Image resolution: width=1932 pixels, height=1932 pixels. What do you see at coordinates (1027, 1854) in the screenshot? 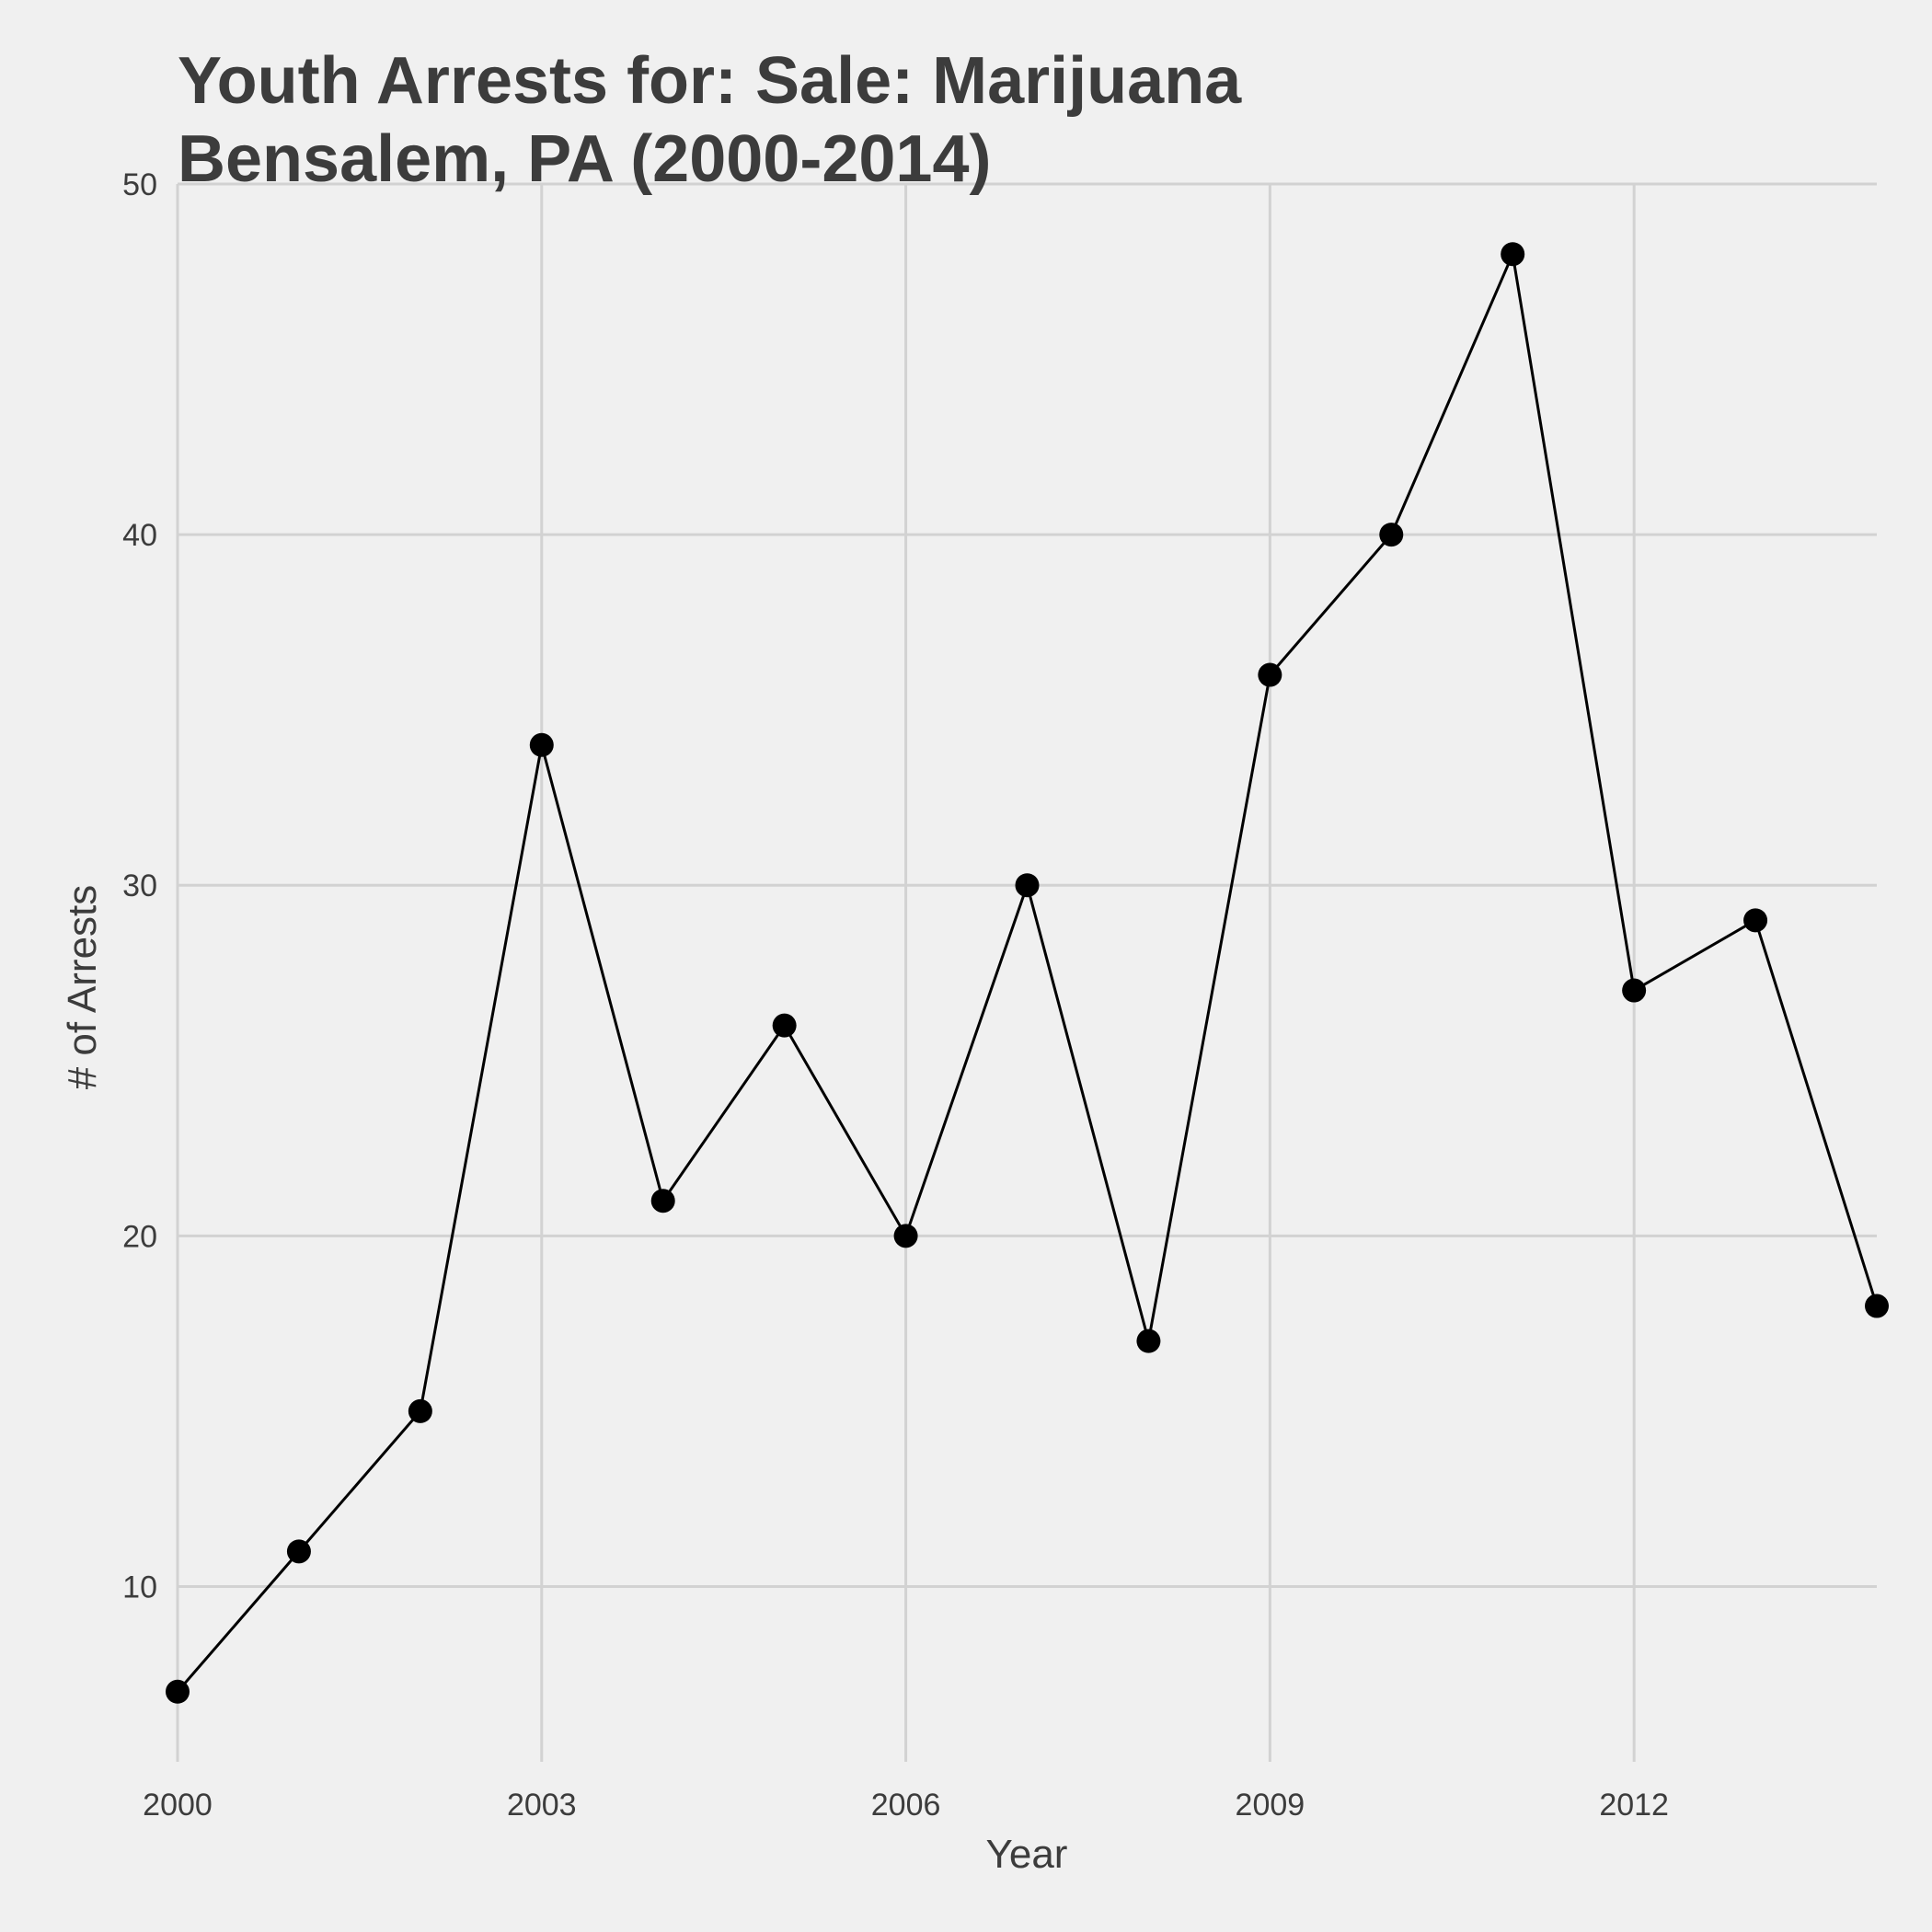
I see `x-axis-title: Year` at bounding box center [1027, 1854].